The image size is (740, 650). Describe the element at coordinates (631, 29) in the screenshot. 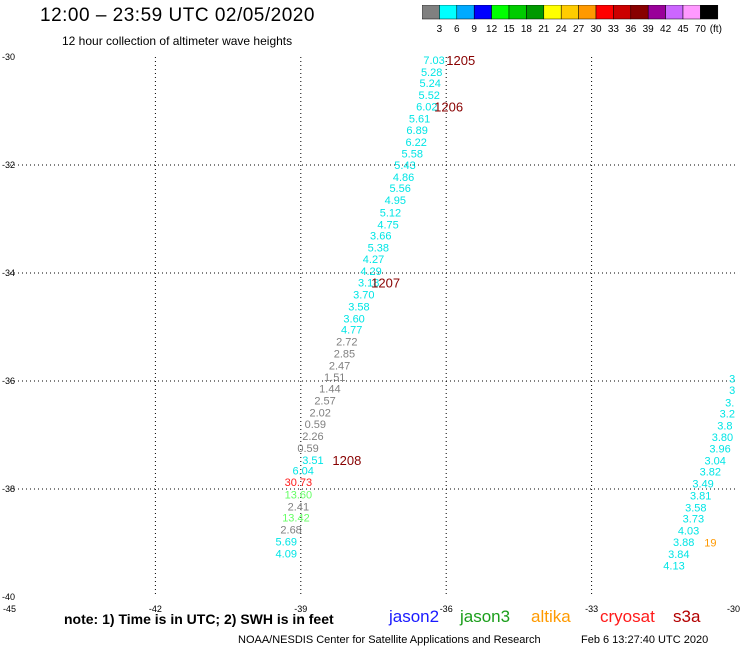

I see `scale-label: 36` at that location.